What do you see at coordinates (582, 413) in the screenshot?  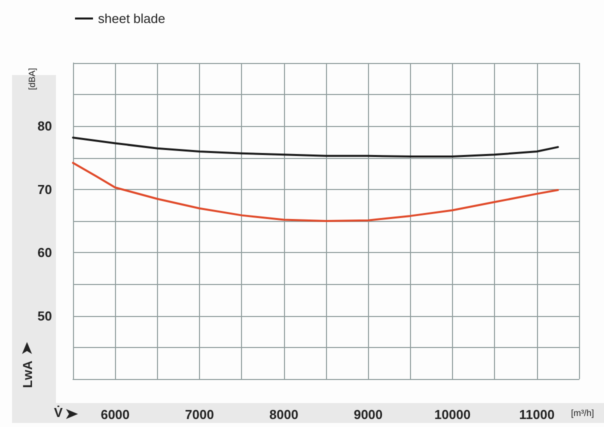 I see `text: [m³/h]` at bounding box center [582, 413].